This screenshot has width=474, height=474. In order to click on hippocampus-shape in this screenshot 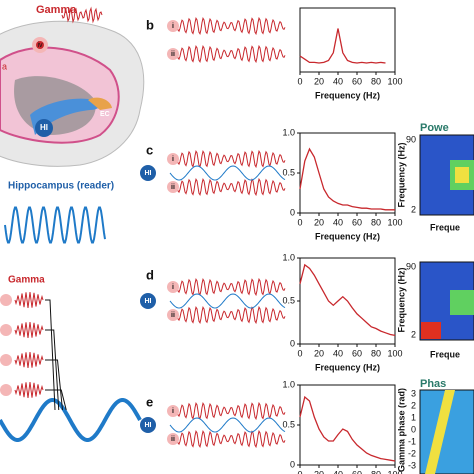, I will do `click(65, 116)`.